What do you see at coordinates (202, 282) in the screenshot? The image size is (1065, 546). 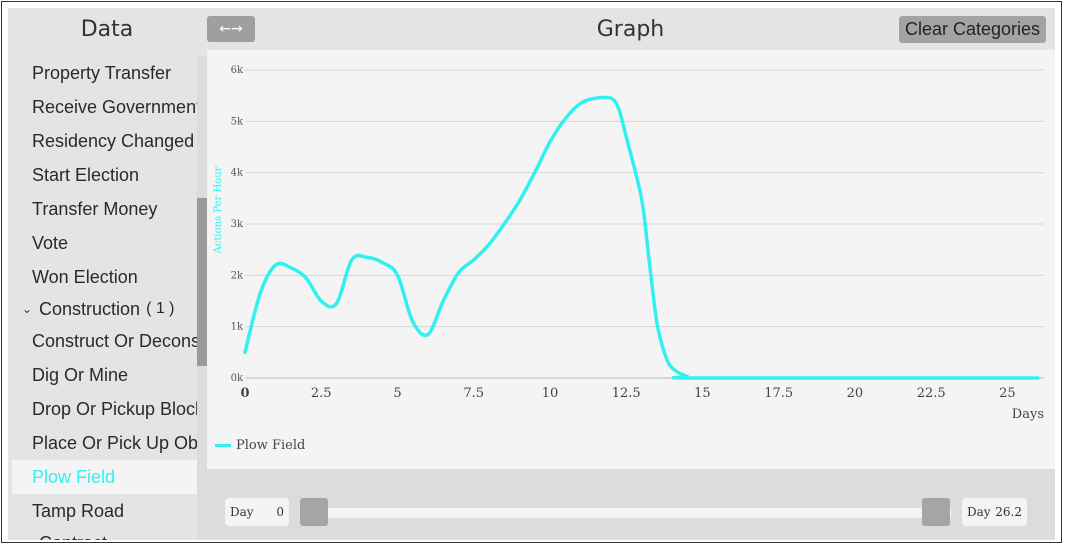 I see `scrollbar-thumb` at bounding box center [202, 282].